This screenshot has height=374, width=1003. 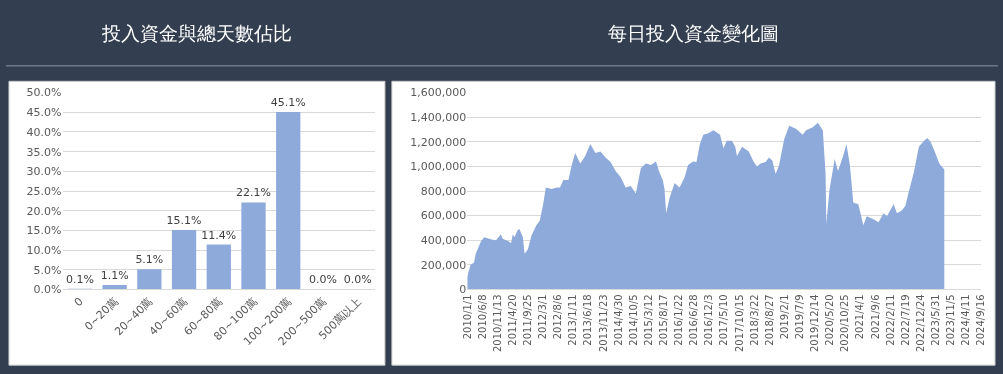 I want to click on x-tick-label: 2011/4/20, so click(x=512, y=320).